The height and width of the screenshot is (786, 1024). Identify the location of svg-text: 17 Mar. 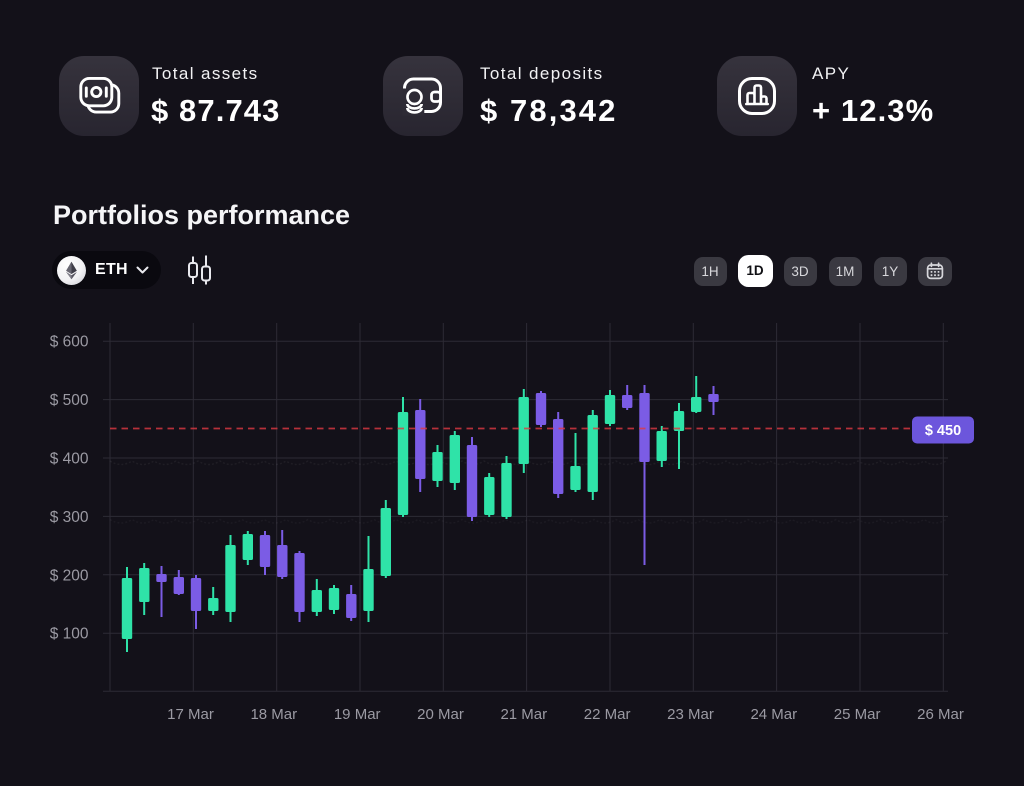
(190, 714).